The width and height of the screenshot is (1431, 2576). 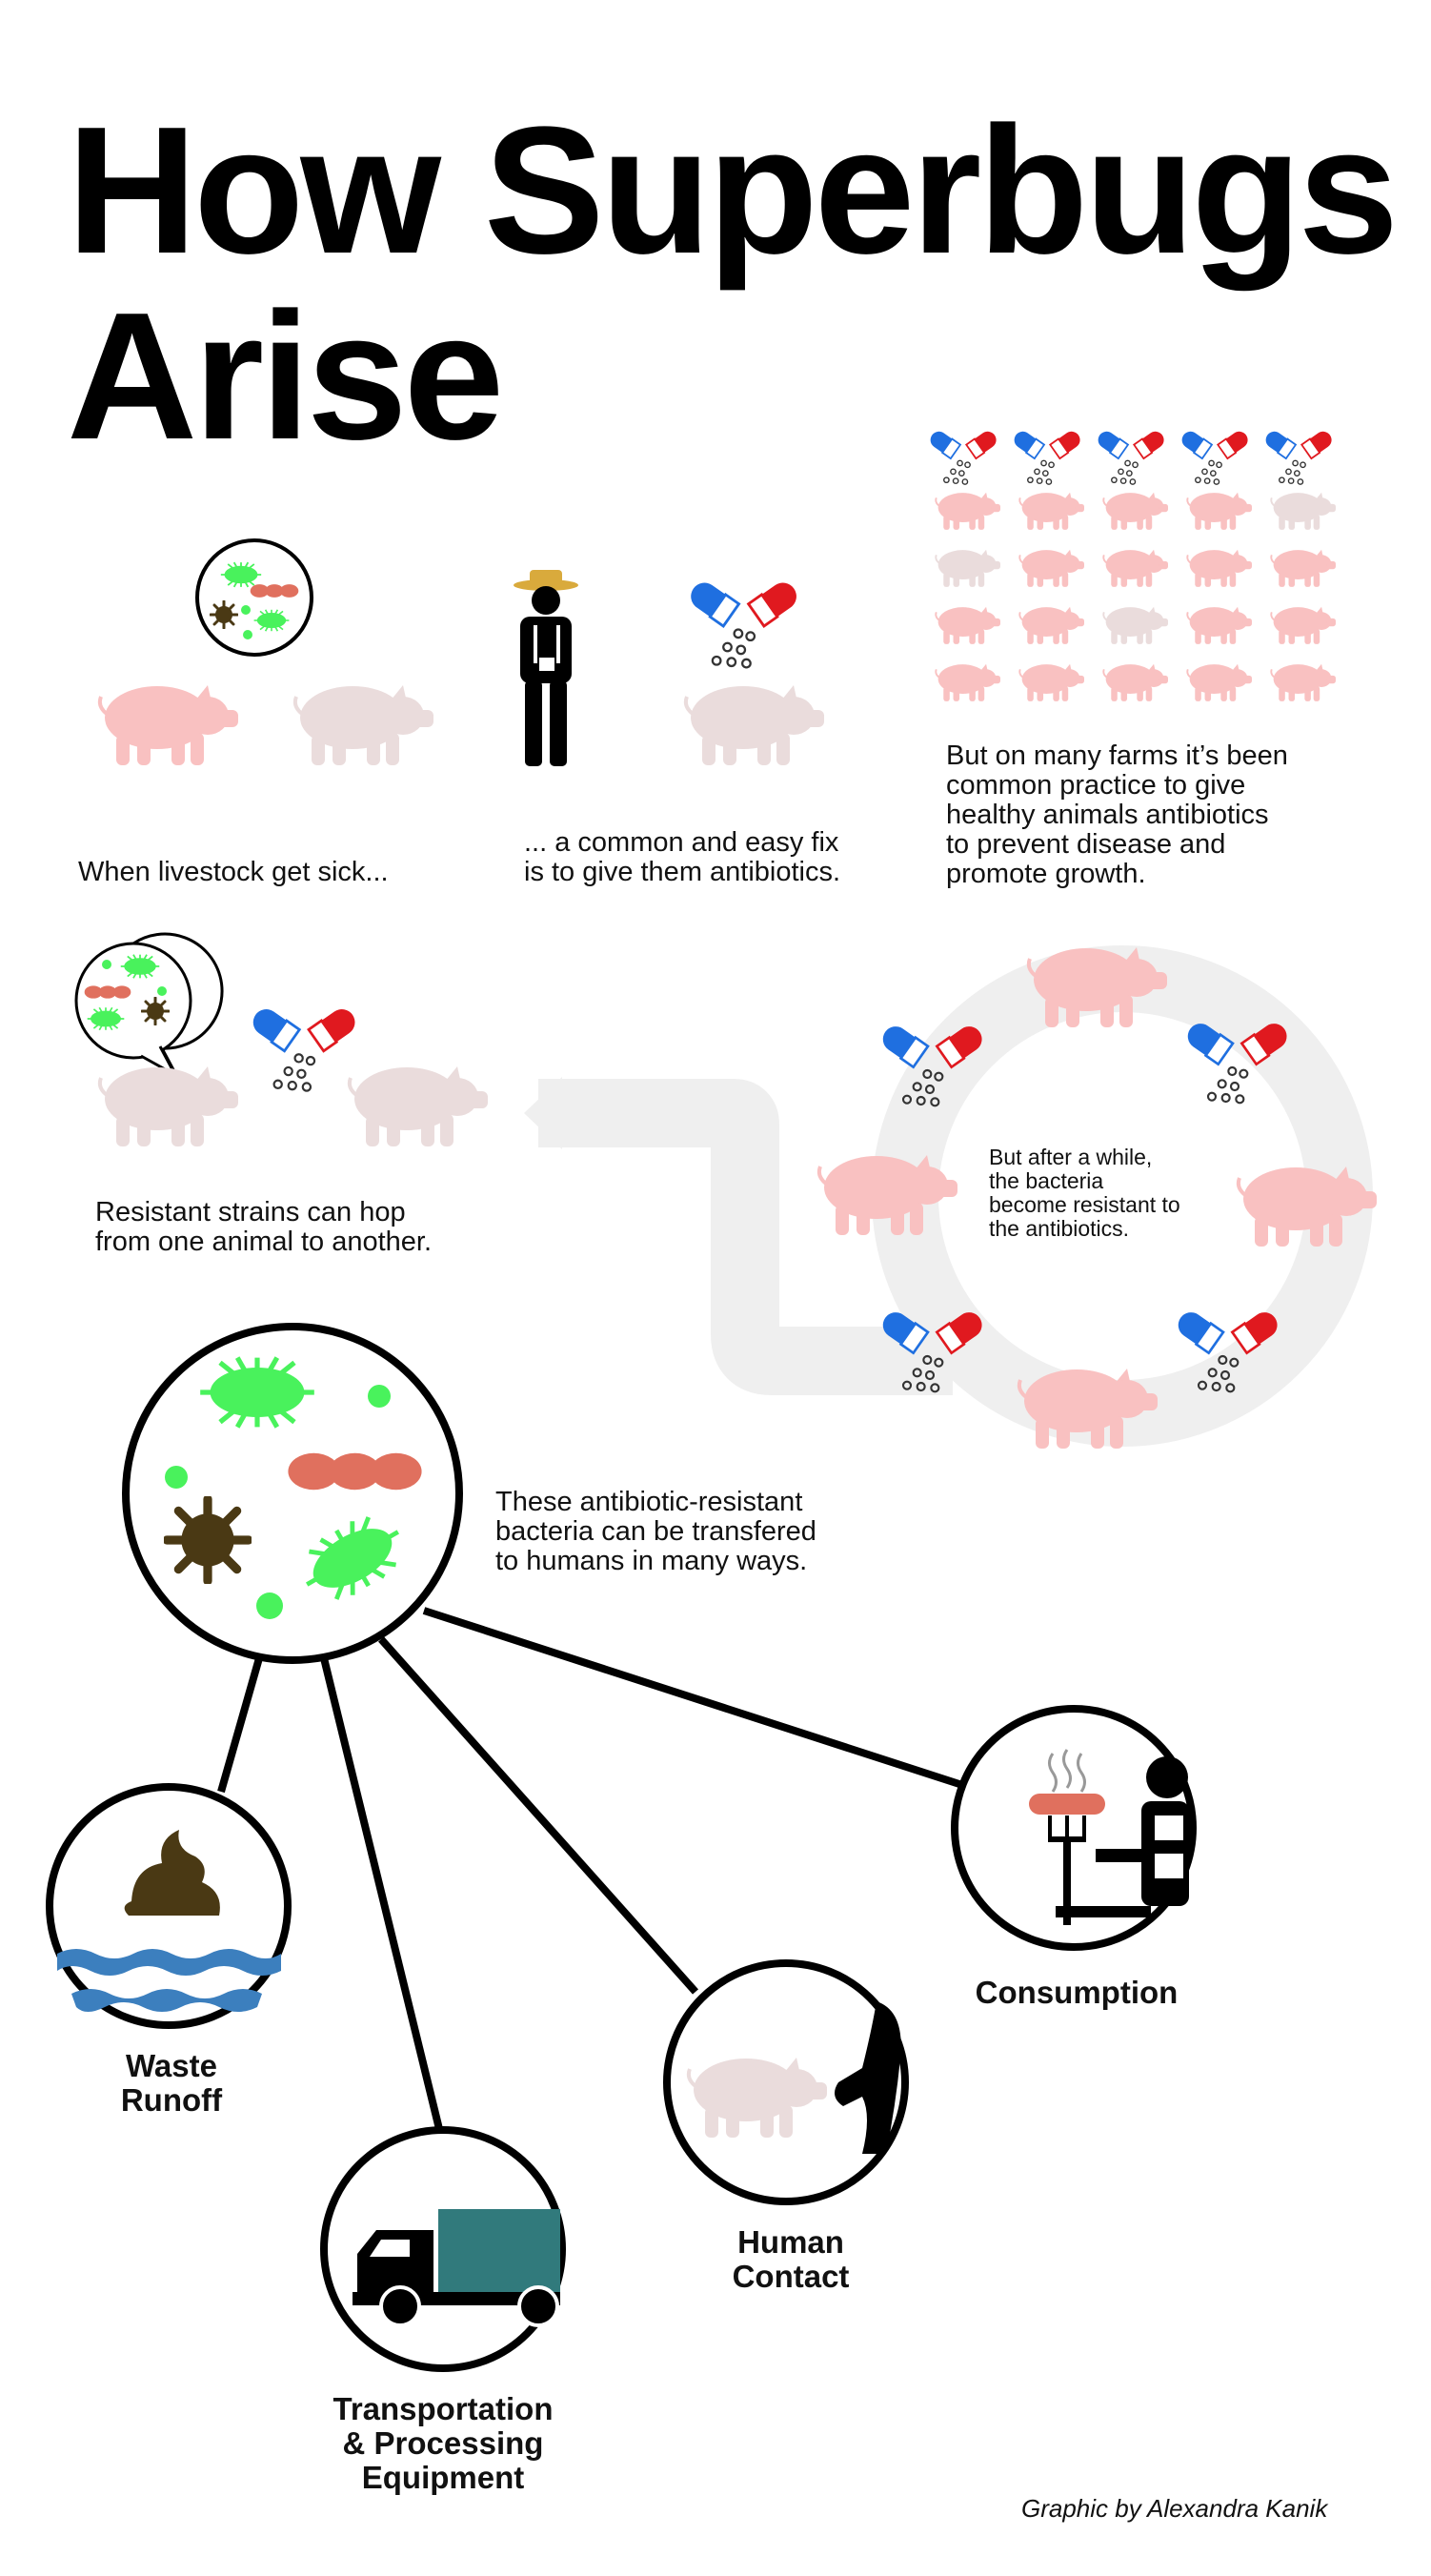 I want to click on steam-icon, so click(x=1067, y=1771).